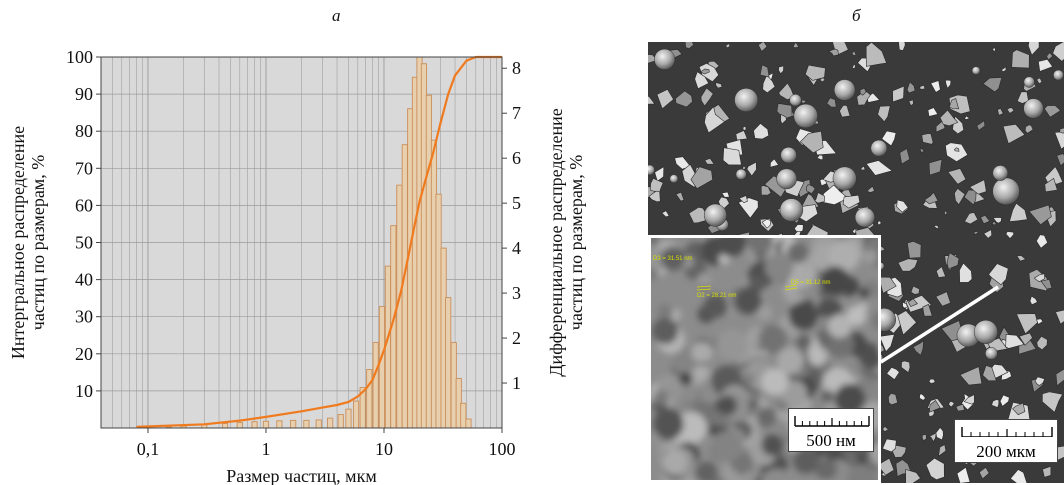 This screenshot has width=1064, height=485. Describe the element at coordinates (84, 168) in the screenshot. I see `y-left-tick-label: 70` at that location.